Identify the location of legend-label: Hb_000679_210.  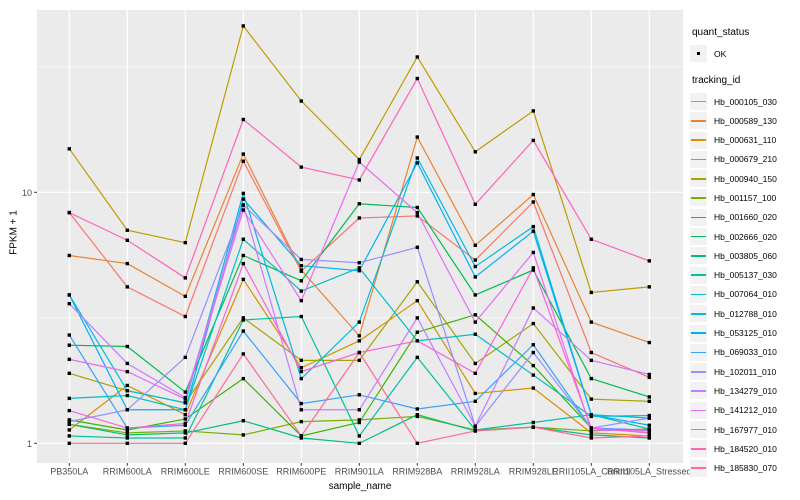
(745, 159).